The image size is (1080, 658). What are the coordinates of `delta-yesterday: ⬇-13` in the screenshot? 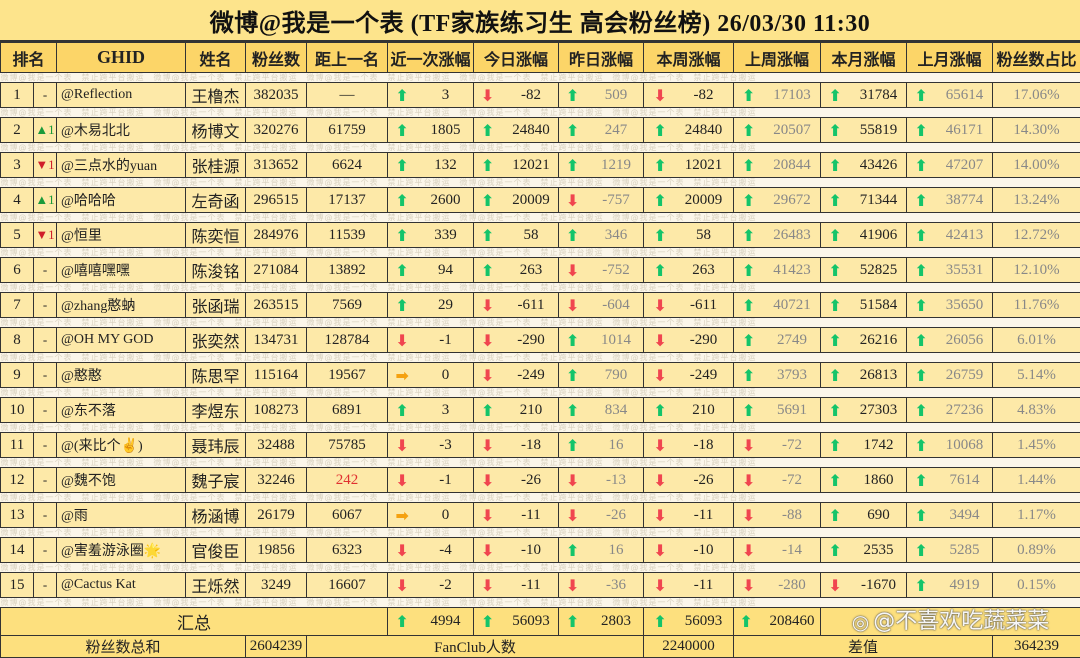 It's located at (601, 480).